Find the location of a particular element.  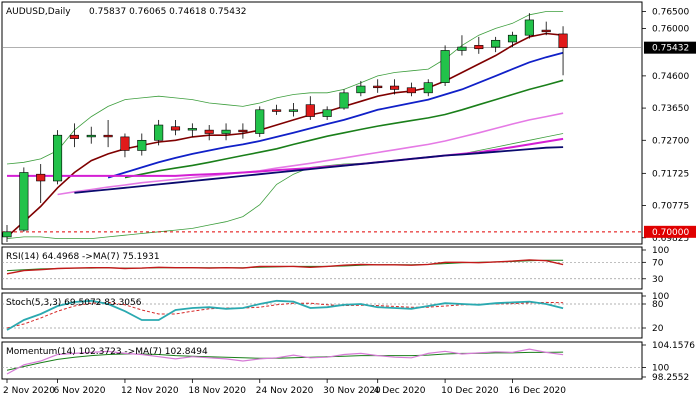

stoch-k-line is located at coordinates (285, 315).